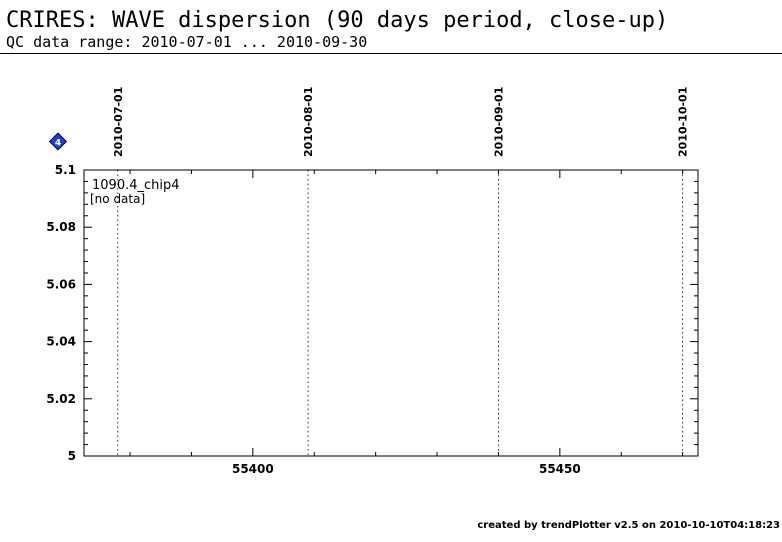 The width and height of the screenshot is (782, 542). I want to click on series-label: 1090.4_chip4, so click(136, 185).